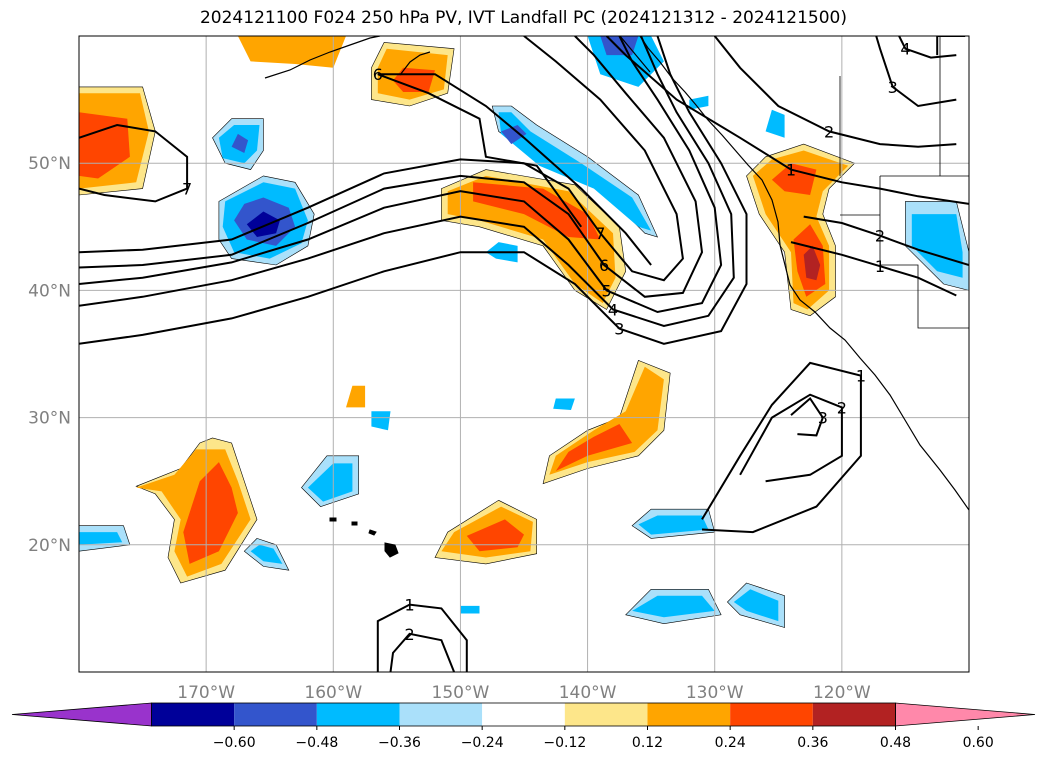 The width and height of the screenshot is (1047, 765). I want to click on lon-tick-label-0: 170°W, so click(206, 693).